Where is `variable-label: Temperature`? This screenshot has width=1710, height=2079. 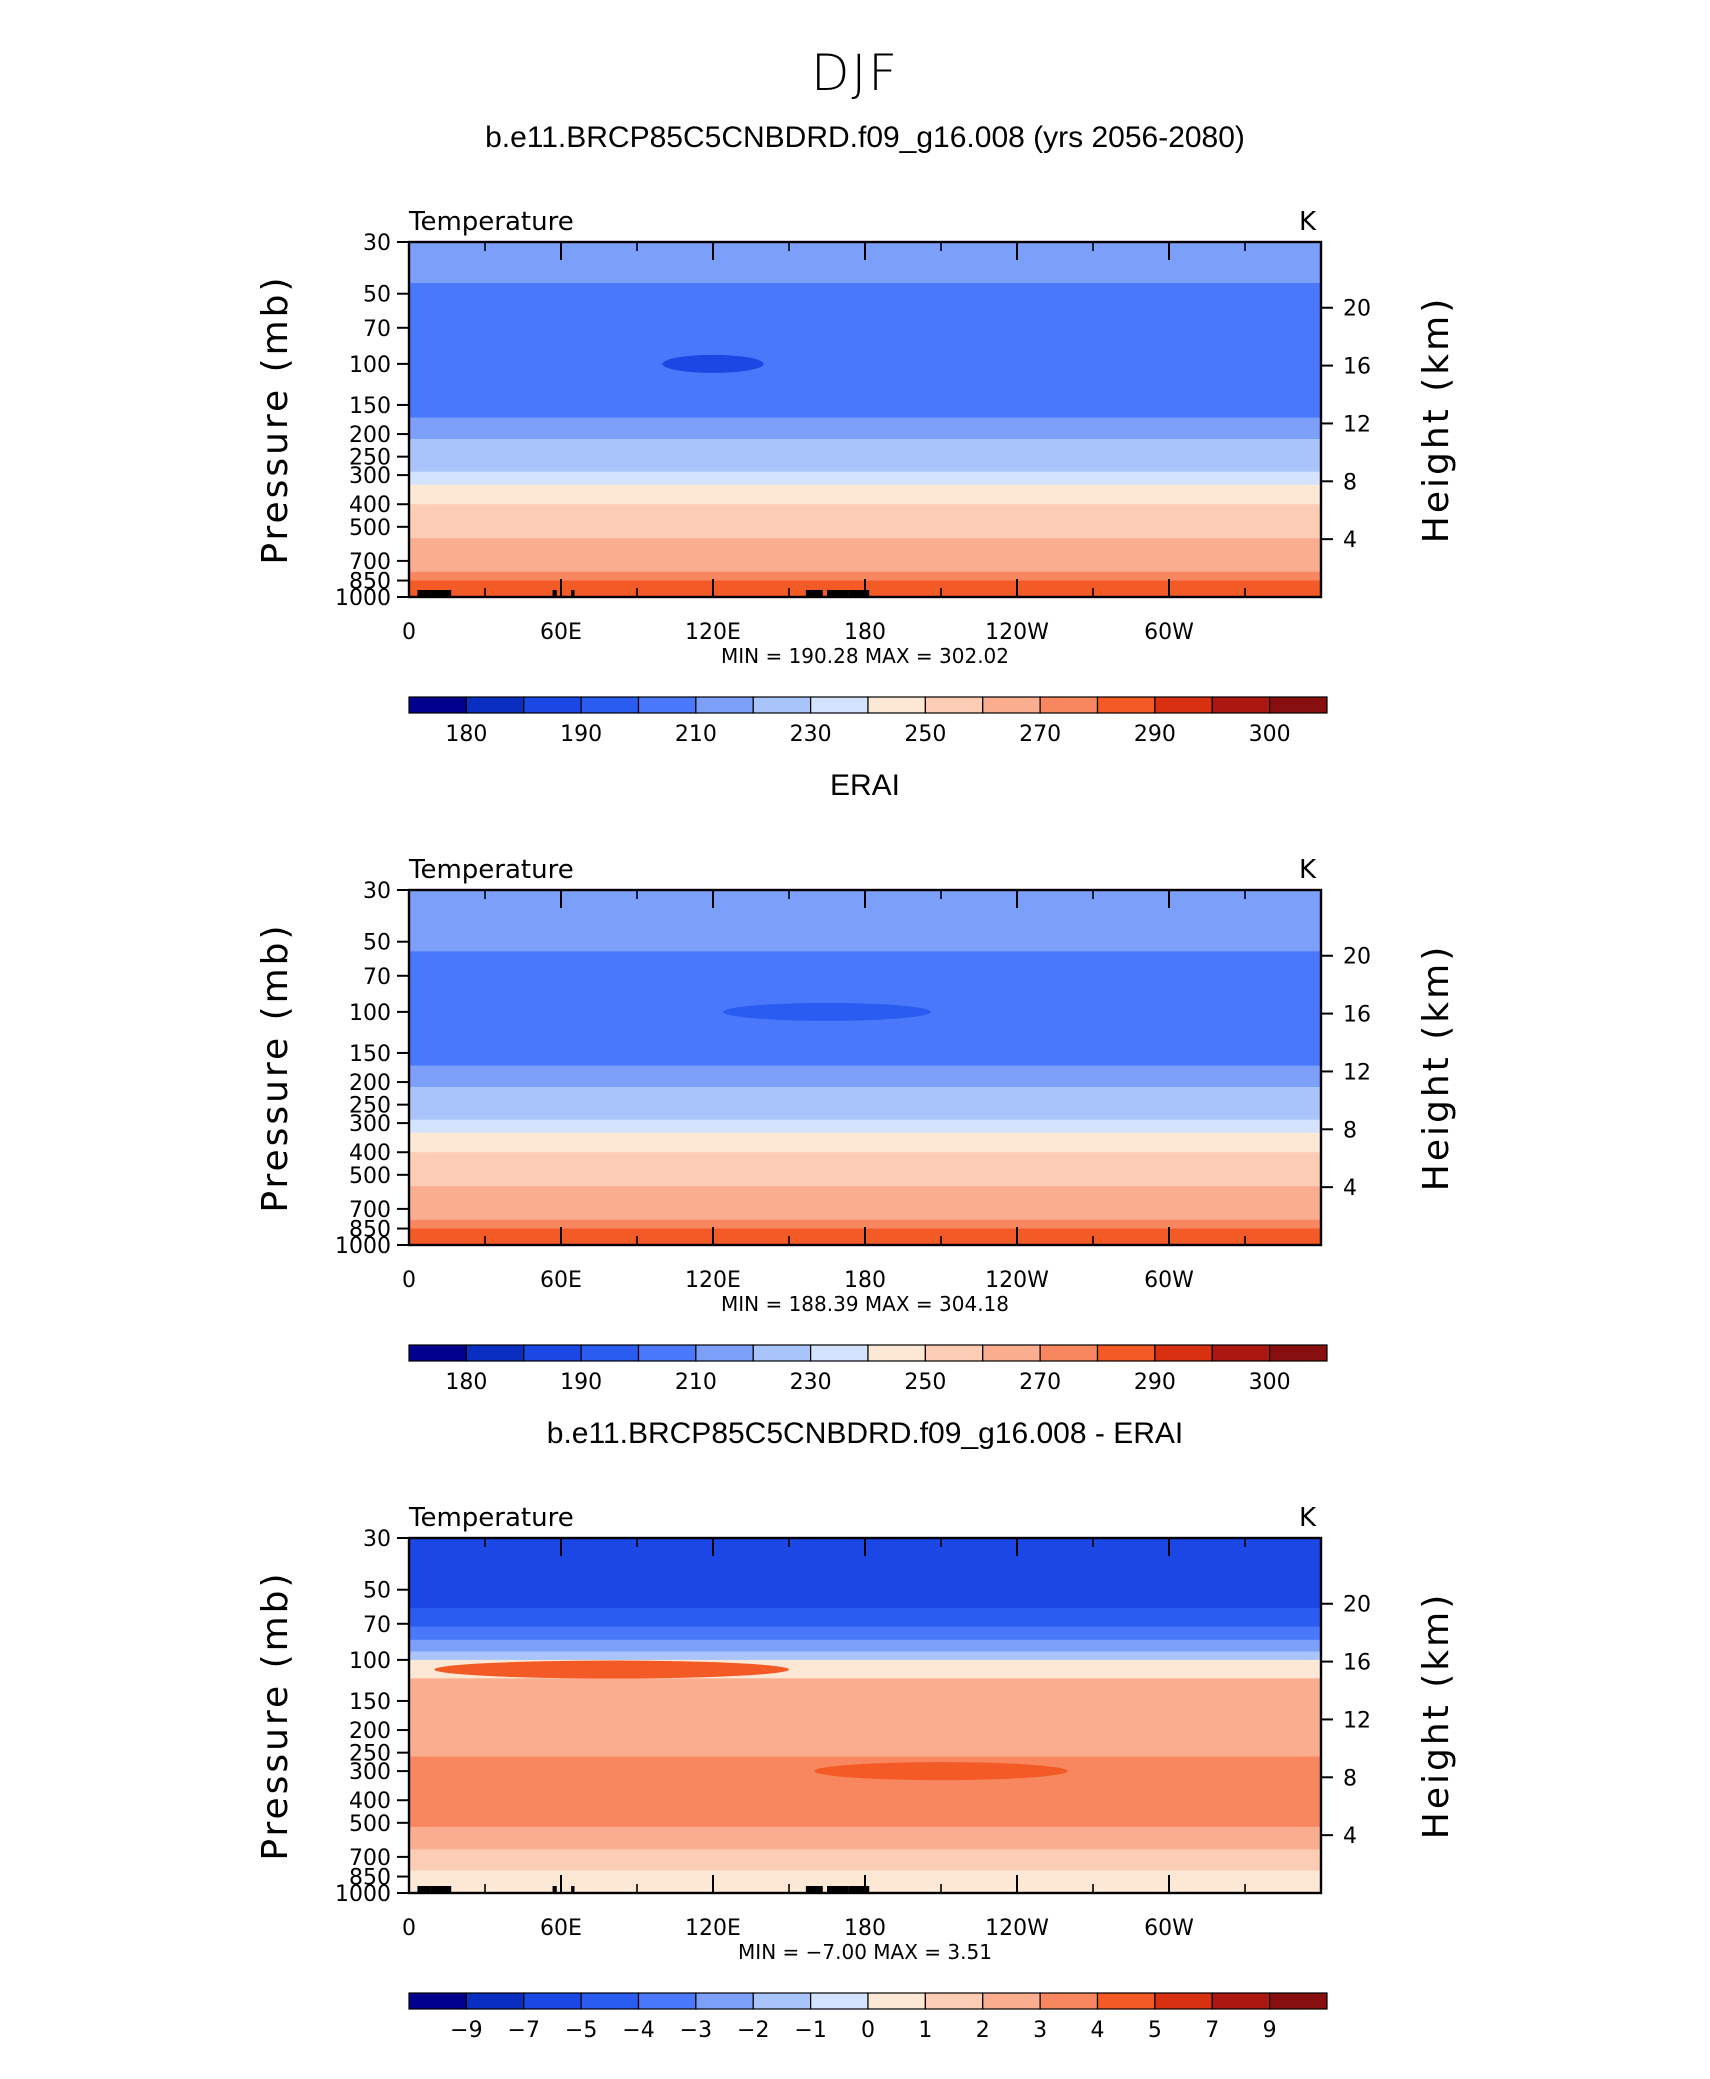 variable-label: Temperature is located at coordinates (491, 222).